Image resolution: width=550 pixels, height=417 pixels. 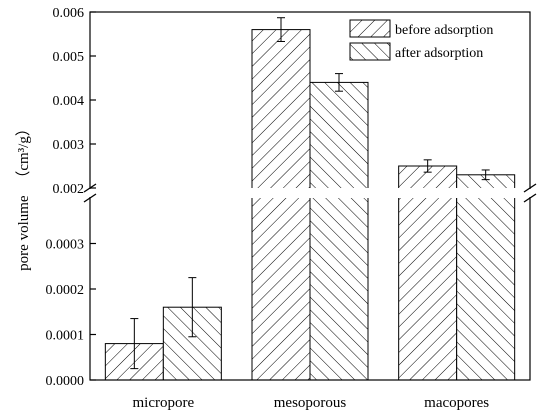 I want to click on axis-break-marks, so click(x=310, y=193).